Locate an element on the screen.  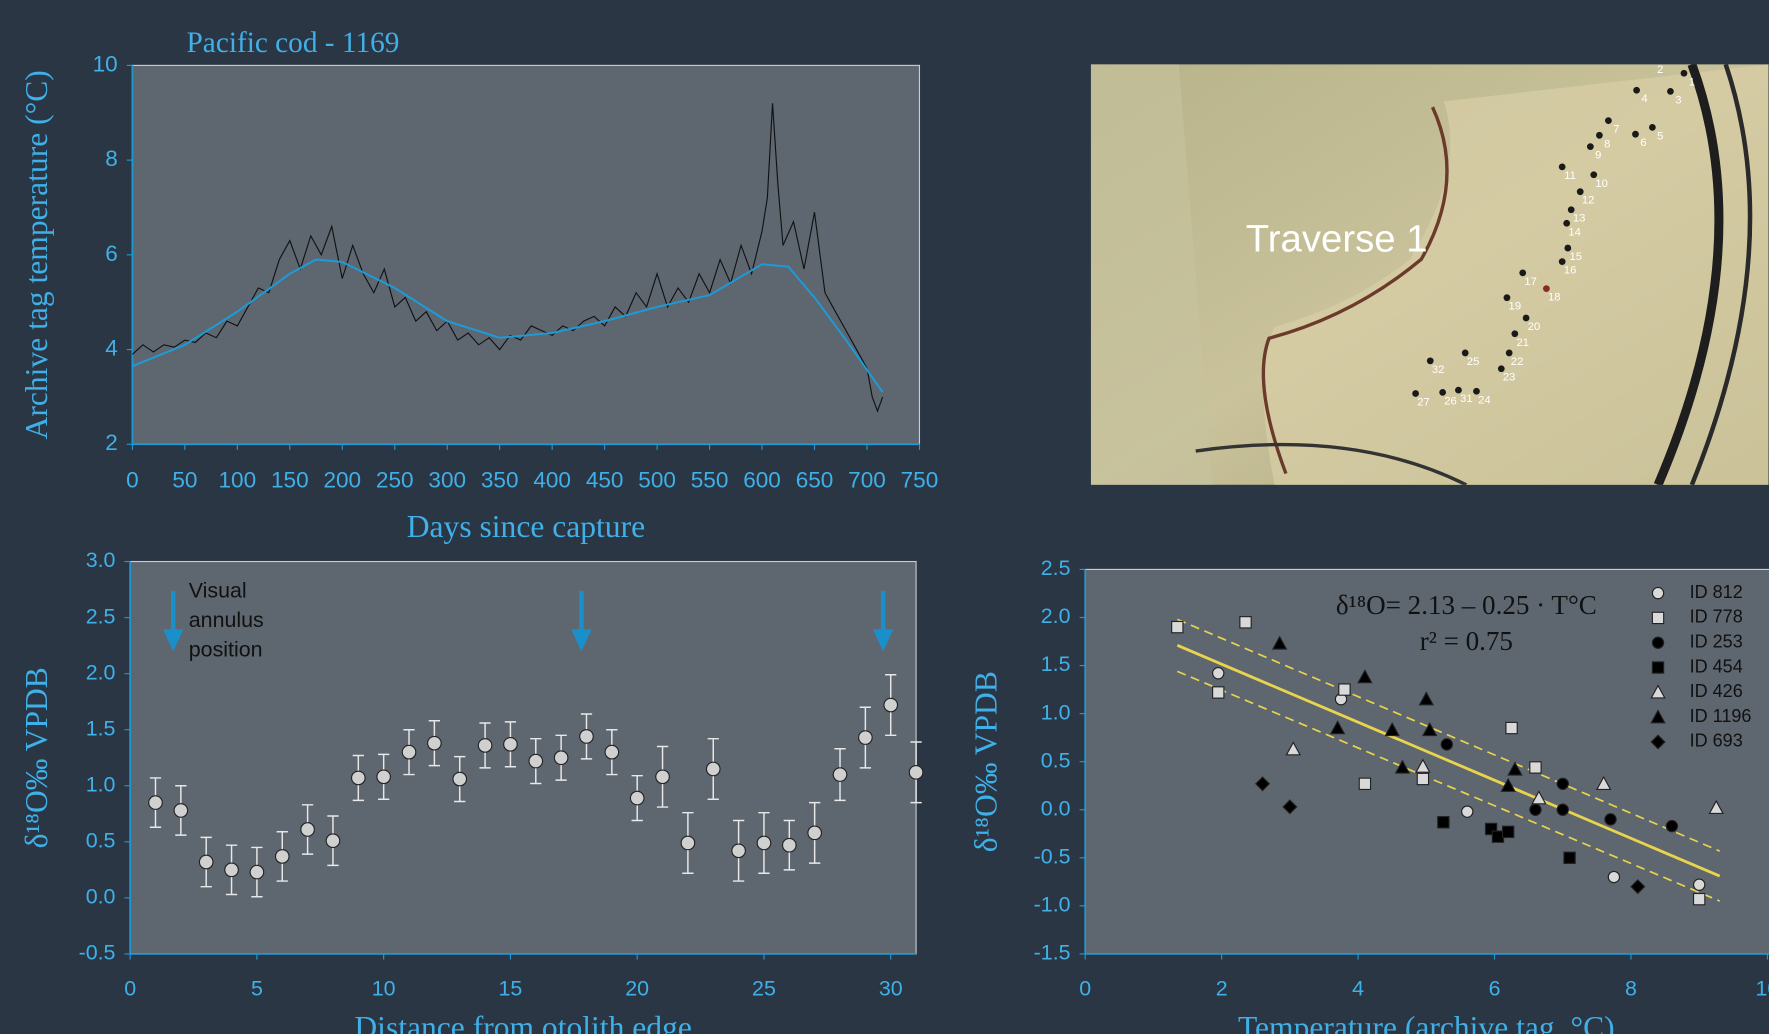
y-tick-label: 1.0 is located at coordinates (101, 784).